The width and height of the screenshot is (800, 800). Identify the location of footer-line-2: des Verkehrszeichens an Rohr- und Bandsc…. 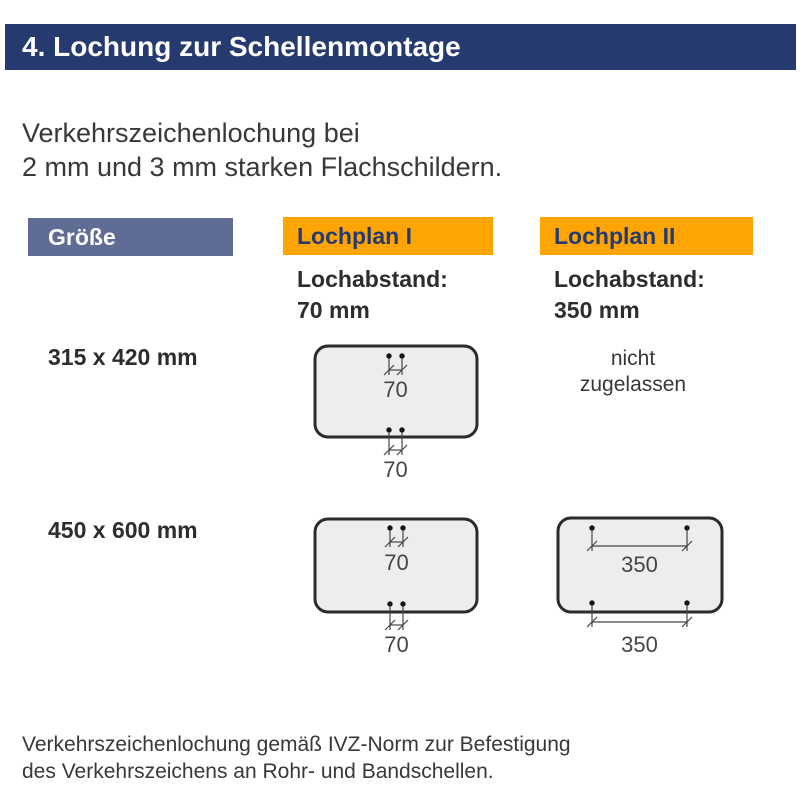
(258, 771).